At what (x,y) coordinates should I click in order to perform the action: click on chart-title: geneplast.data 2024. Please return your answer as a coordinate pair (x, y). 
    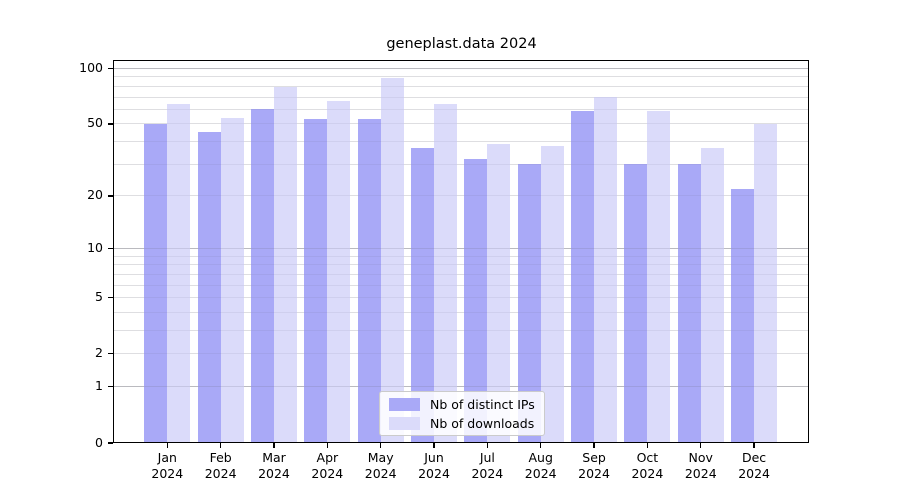
    Looking at the image, I should click on (461, 44).